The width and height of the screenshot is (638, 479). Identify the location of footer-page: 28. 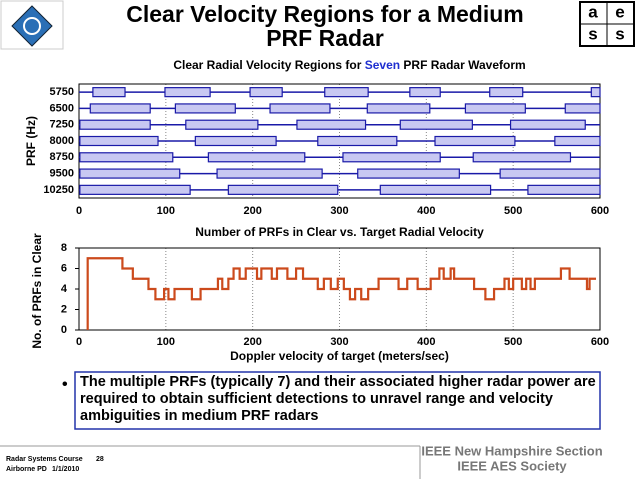
(100, 459).